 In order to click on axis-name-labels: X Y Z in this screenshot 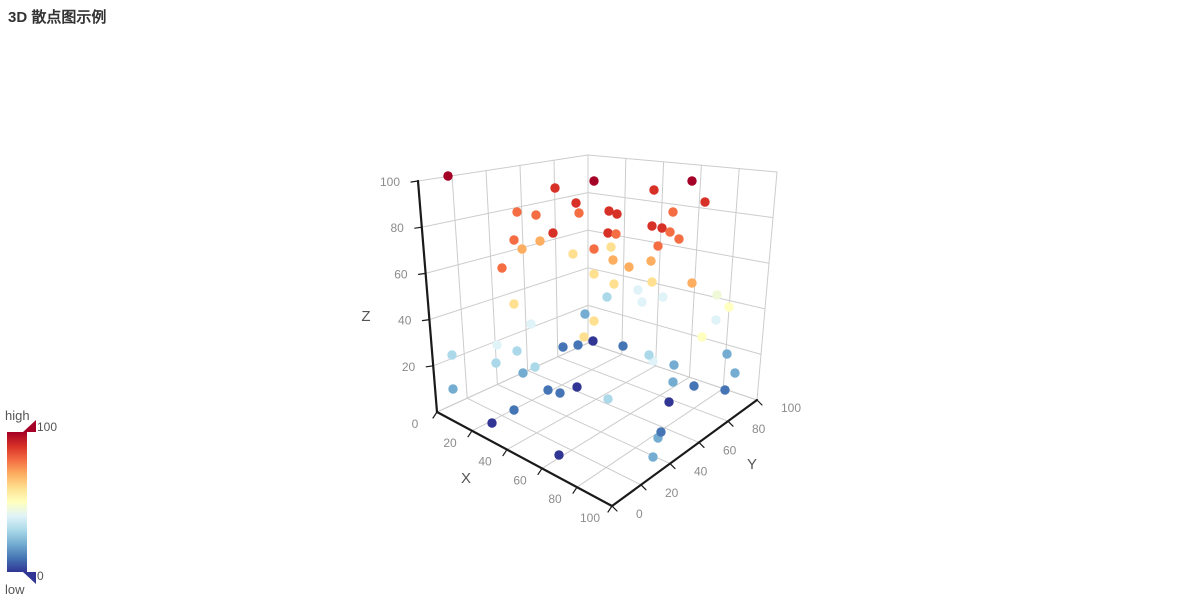, I will do `click(559, 397)`.